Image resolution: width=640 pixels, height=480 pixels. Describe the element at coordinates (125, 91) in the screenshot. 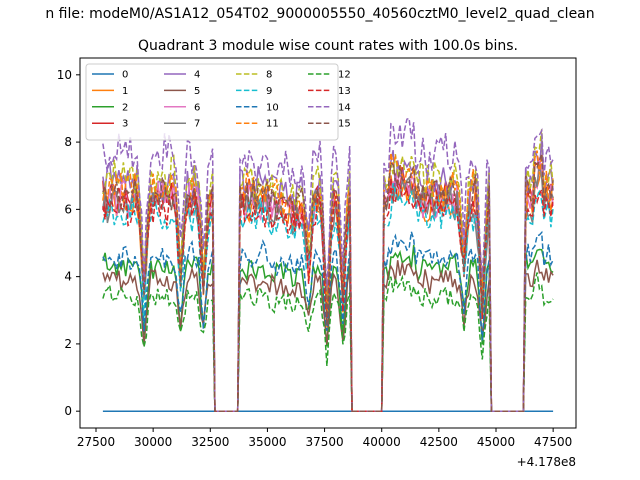

I see `legend-label-1: 1` at that location.